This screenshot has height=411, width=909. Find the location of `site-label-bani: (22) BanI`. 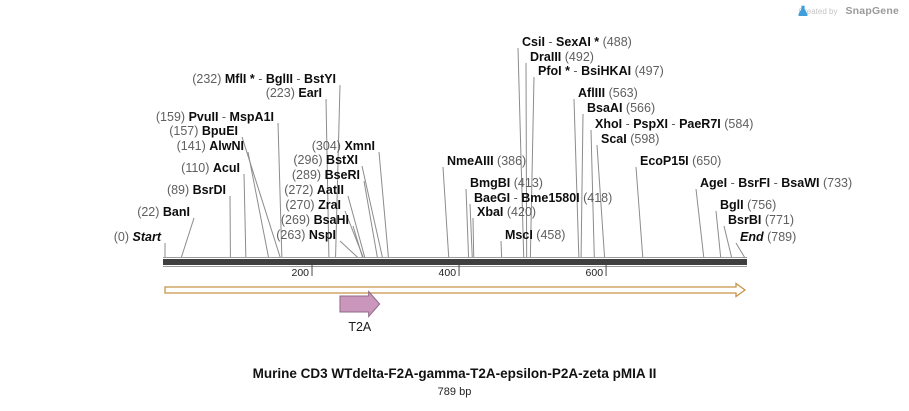

site-label-bani: (22) BanI is located at coordinates (163, 212).